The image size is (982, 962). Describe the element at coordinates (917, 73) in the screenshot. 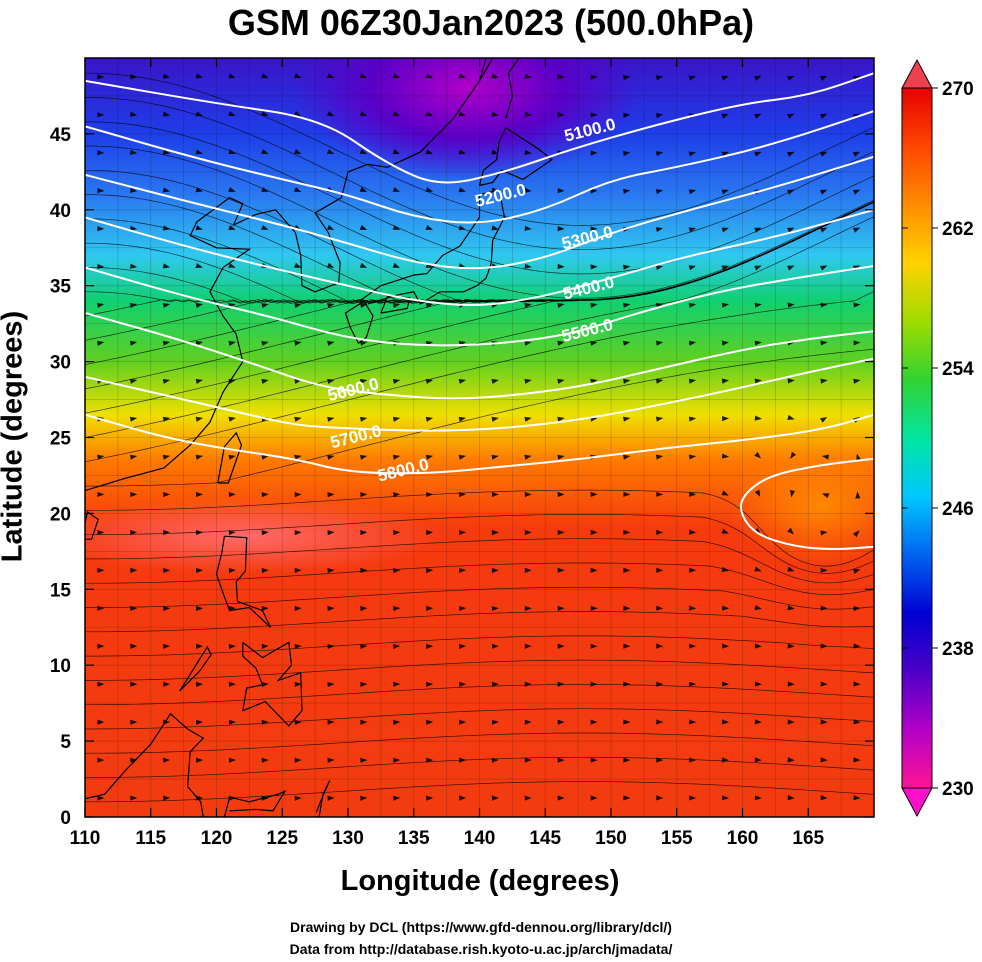

I see `colorbar-max-triangle` at that location.